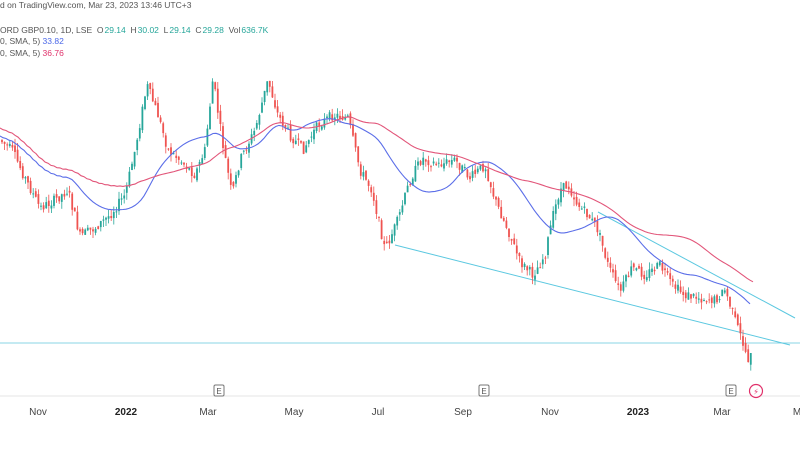 This screenshot has height=450, width=800. I want to click on dividend-badge, so click(756, 391).